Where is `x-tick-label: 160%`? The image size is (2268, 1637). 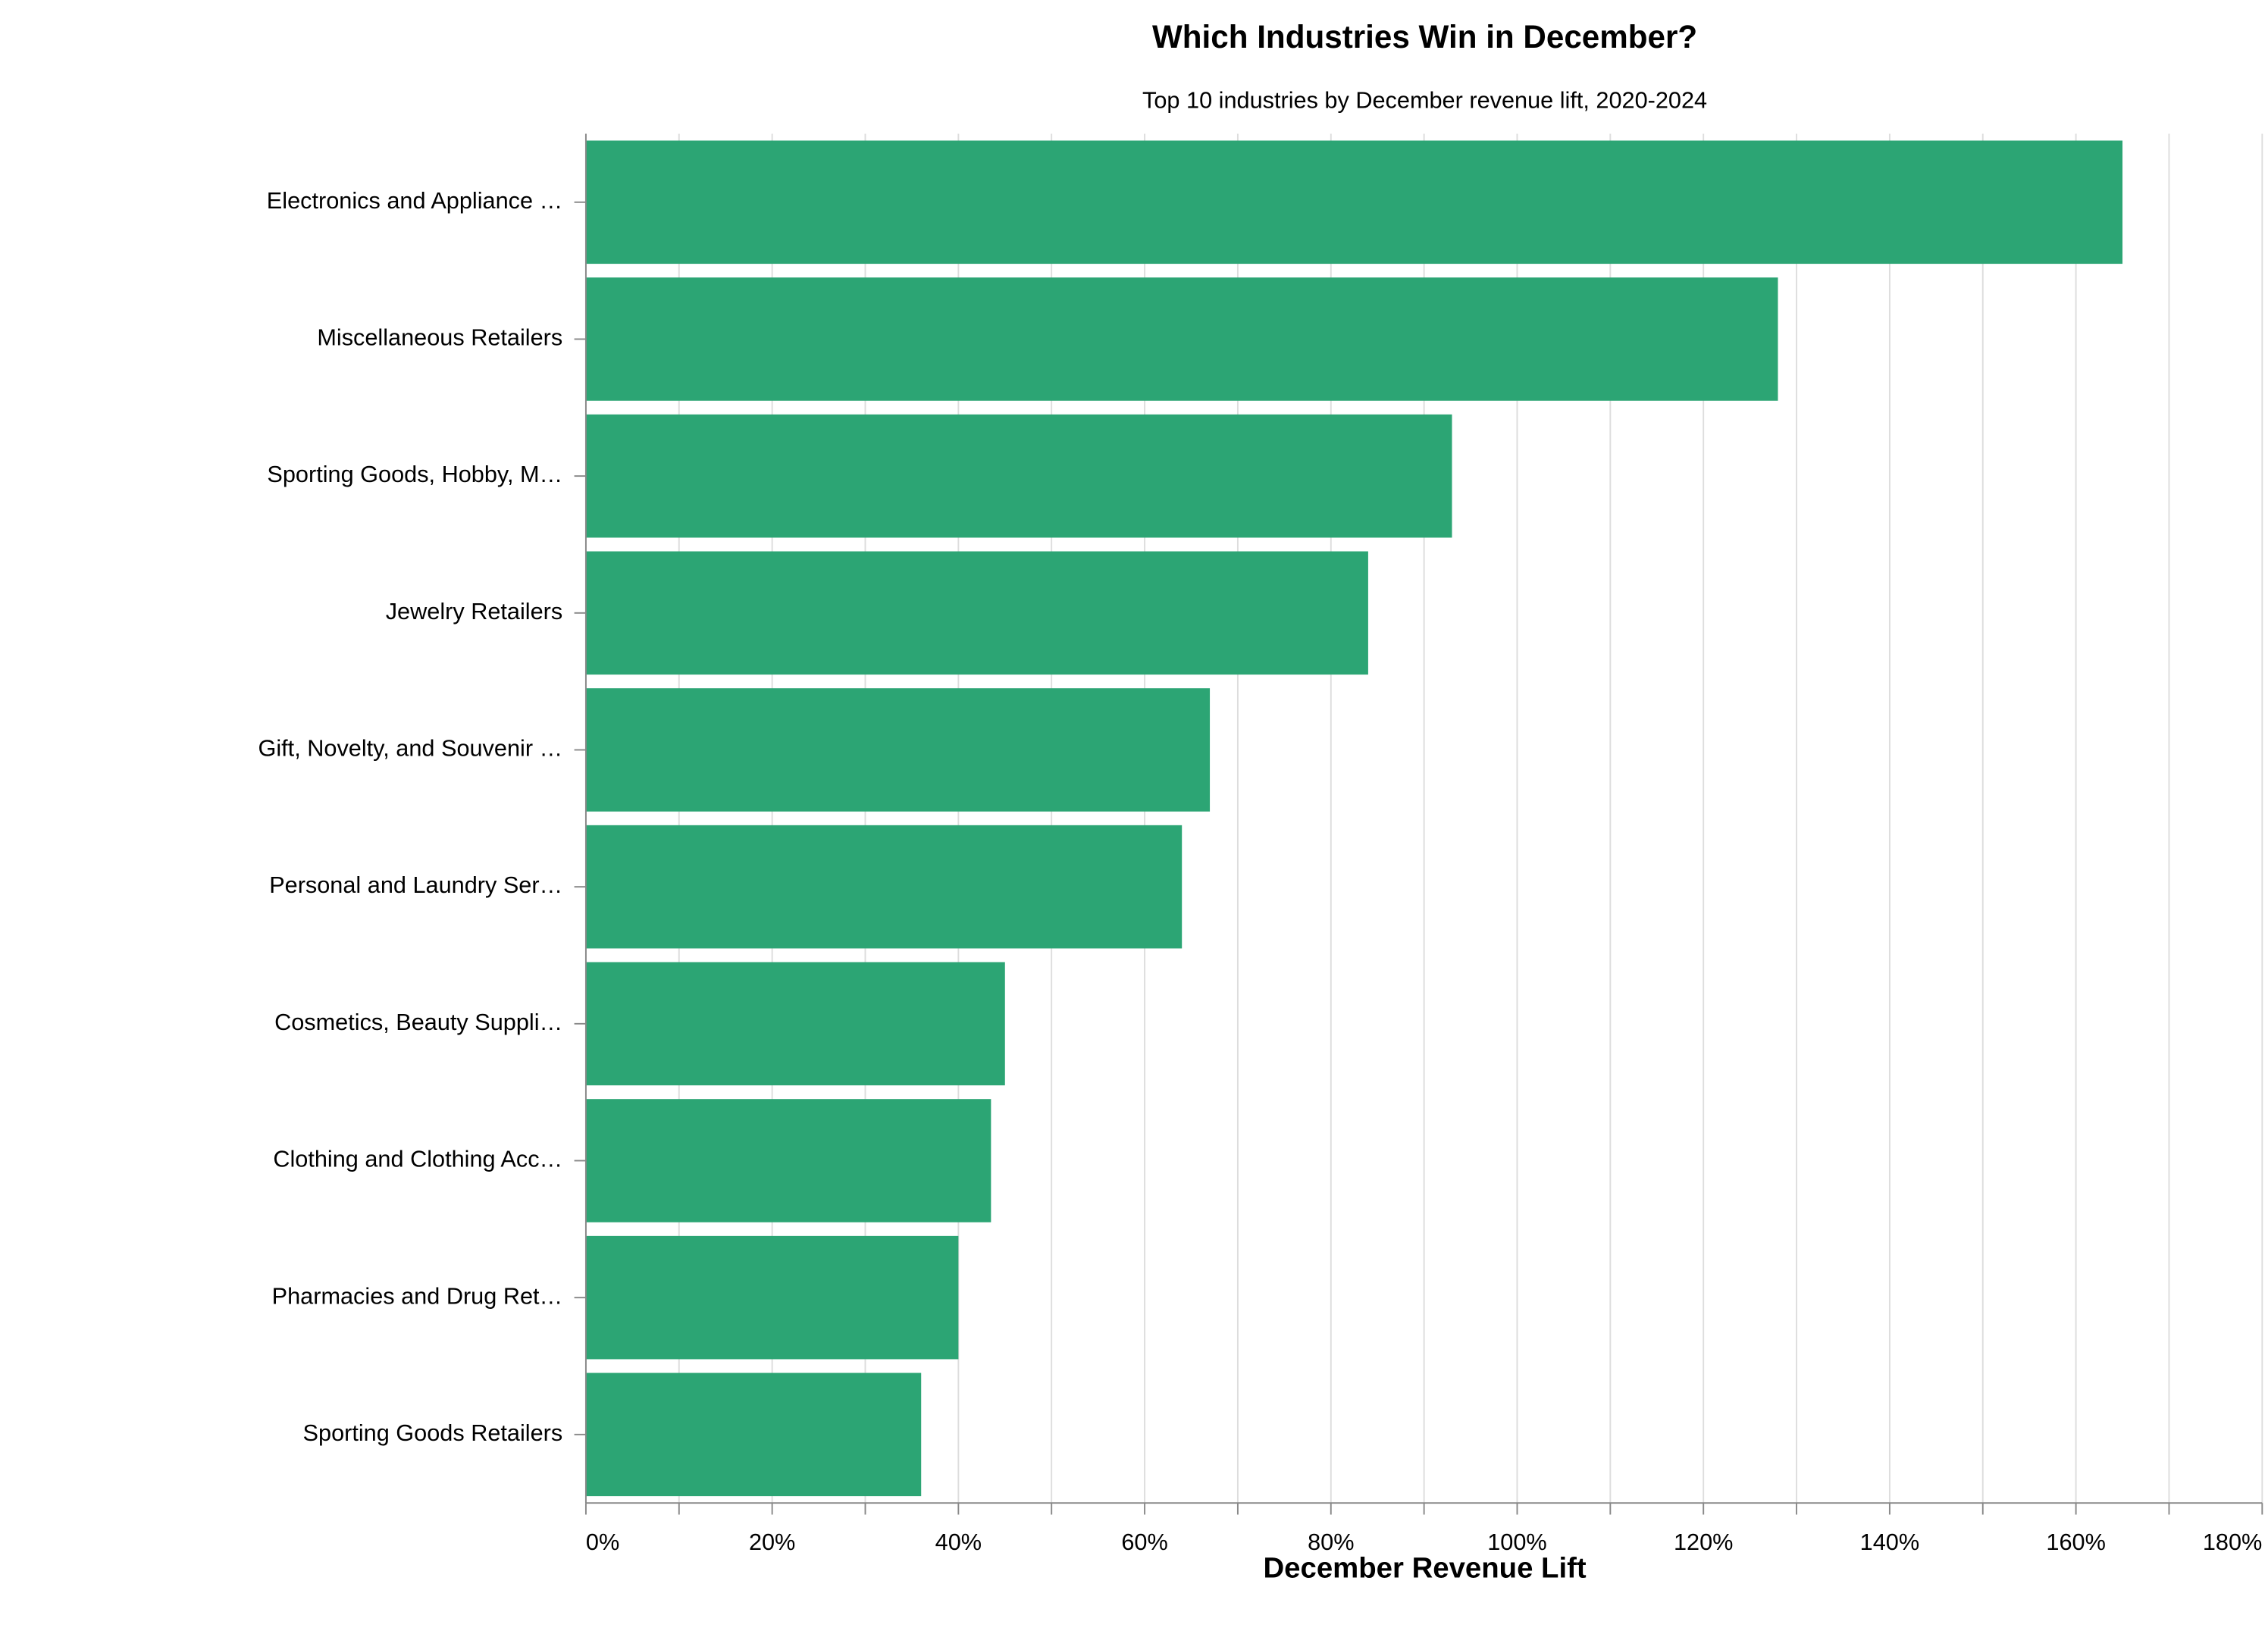
x-tick-label: 160% is located at coordinates (2075, 1542).